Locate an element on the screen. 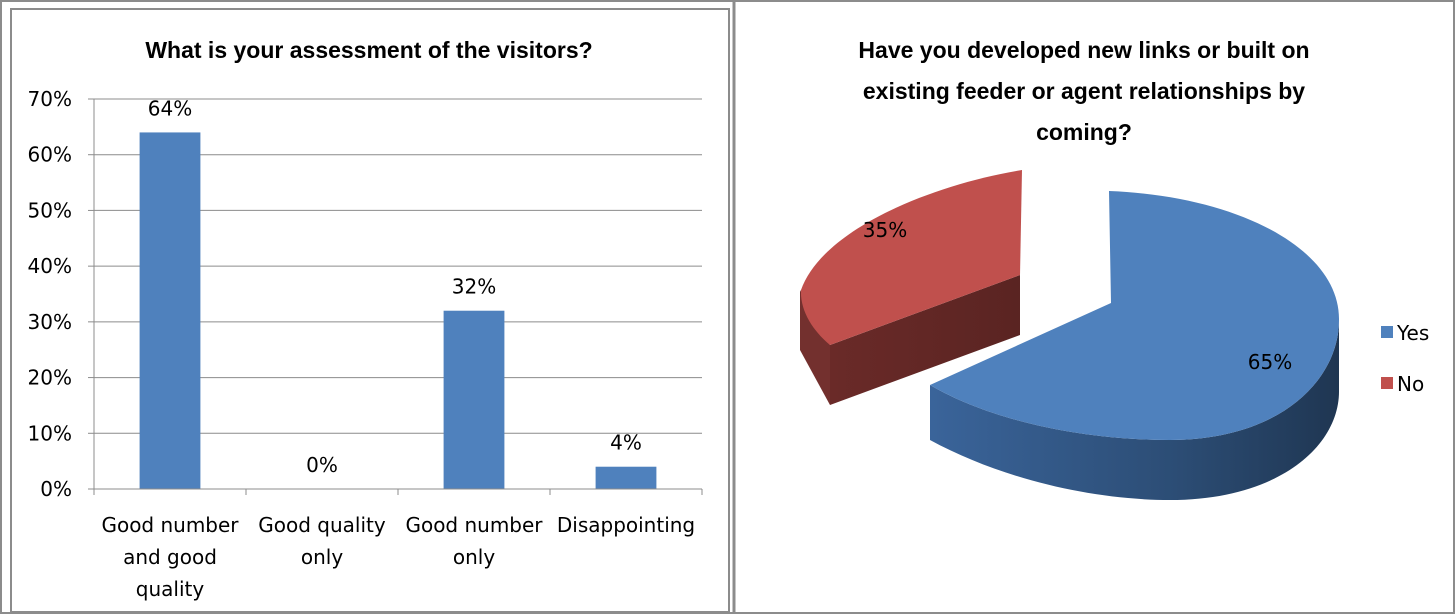 The width and height of the screenshot is (1455, 614). bar-y-tick-label: 60% is located at coordinates (50, 155).